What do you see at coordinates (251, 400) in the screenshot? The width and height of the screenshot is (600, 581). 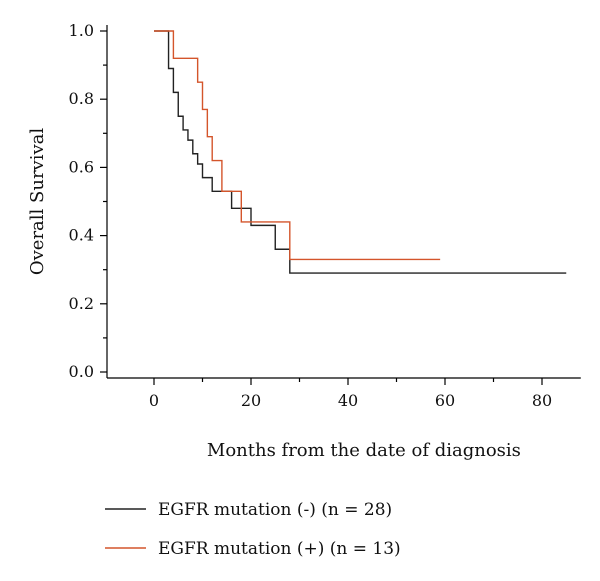 I see `x-tick-label: 20` at bounding box center [251, 400].